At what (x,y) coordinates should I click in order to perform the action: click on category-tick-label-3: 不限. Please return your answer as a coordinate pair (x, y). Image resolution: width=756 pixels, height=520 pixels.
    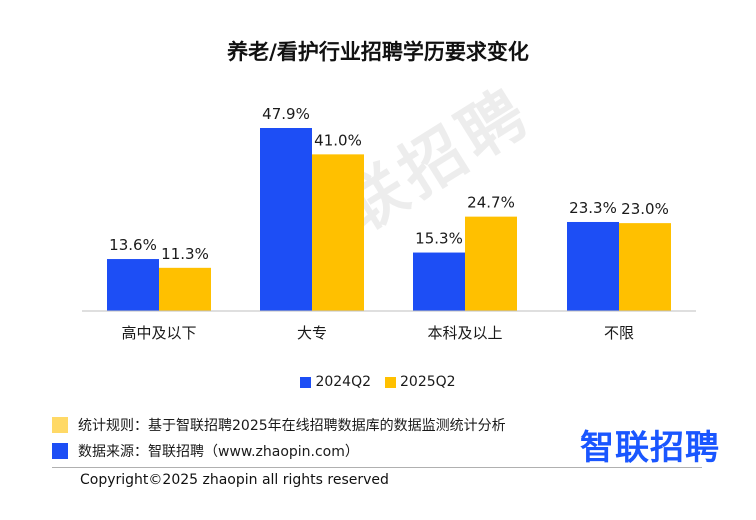
    Looking at the image, I should click on (619, 333).